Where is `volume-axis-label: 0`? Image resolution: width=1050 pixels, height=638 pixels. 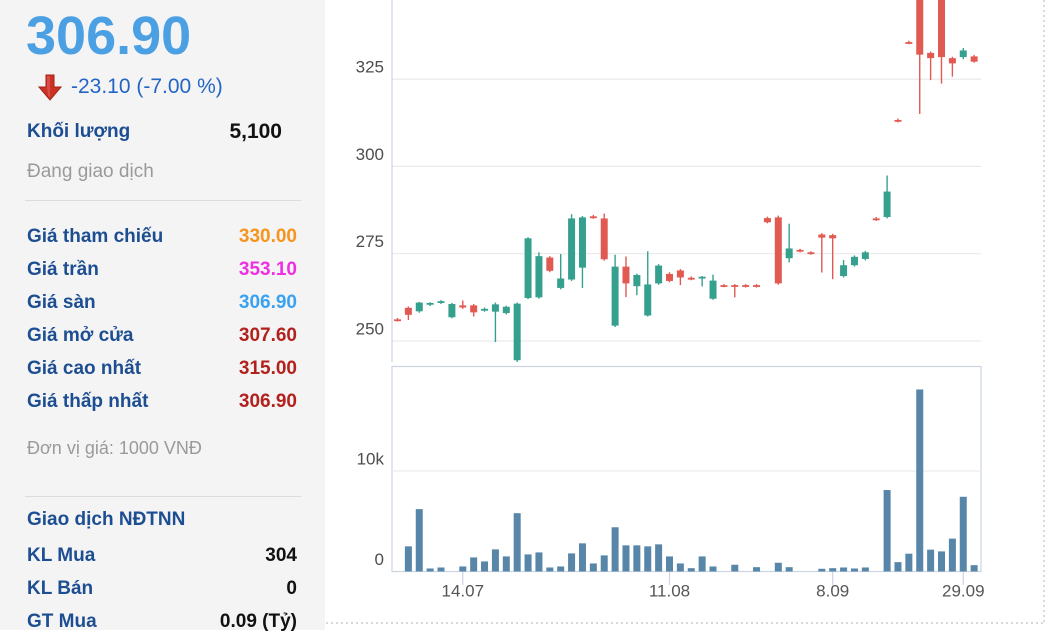 volume-axis-label: 0 is located at coordinates (379, 559).